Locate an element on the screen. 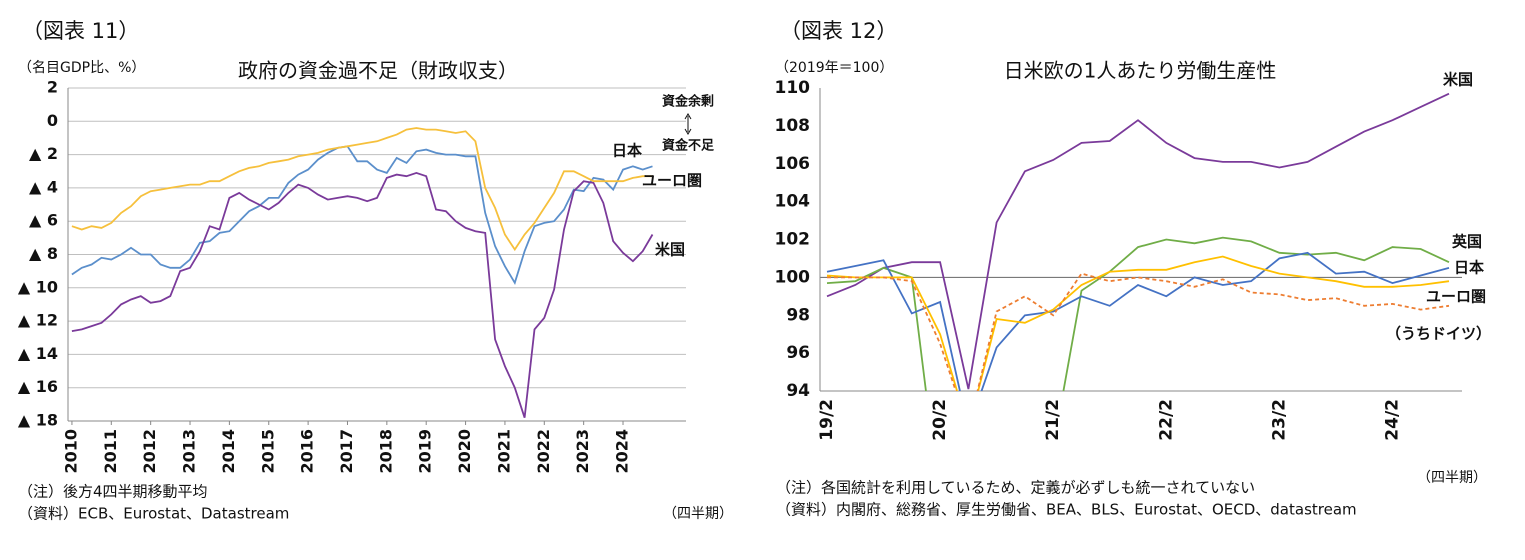  x-tick-label: 2015 is located at coordinates (267, 451).